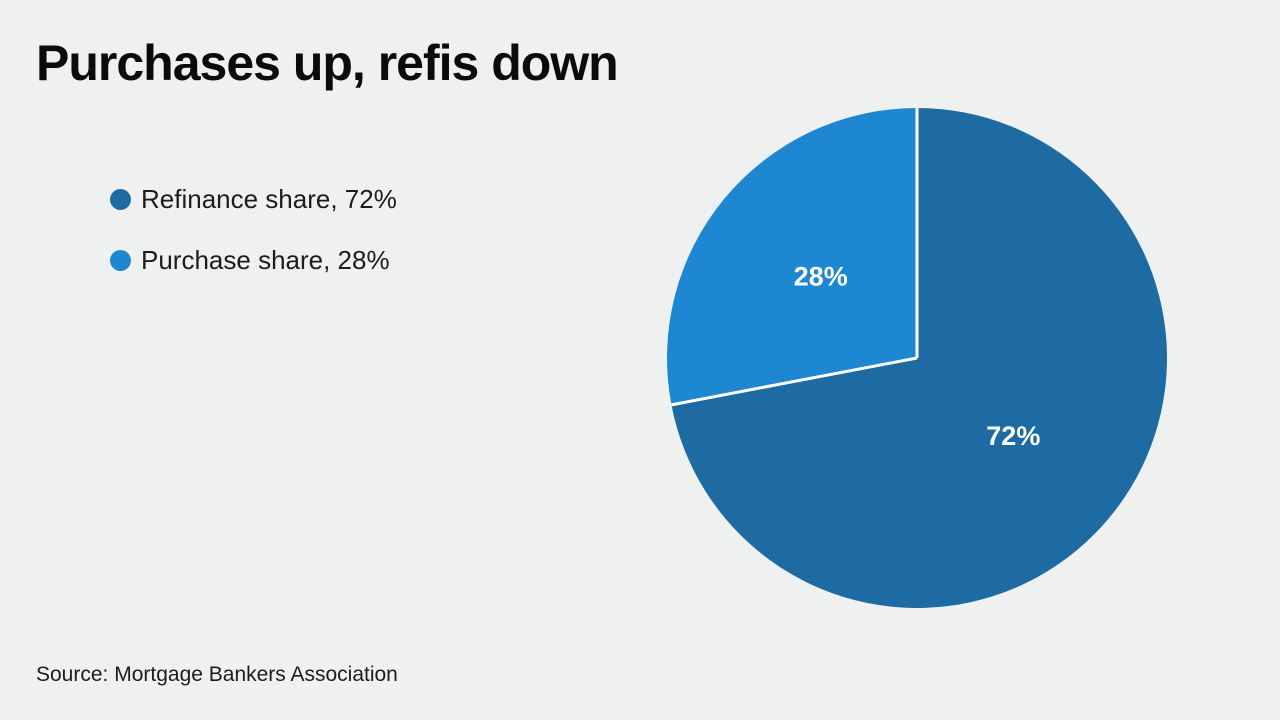 The height and width of the screenshot is (720, 1280). I want to click on legend-label-purchase: Purchase share, 28%, so click(265, 260).